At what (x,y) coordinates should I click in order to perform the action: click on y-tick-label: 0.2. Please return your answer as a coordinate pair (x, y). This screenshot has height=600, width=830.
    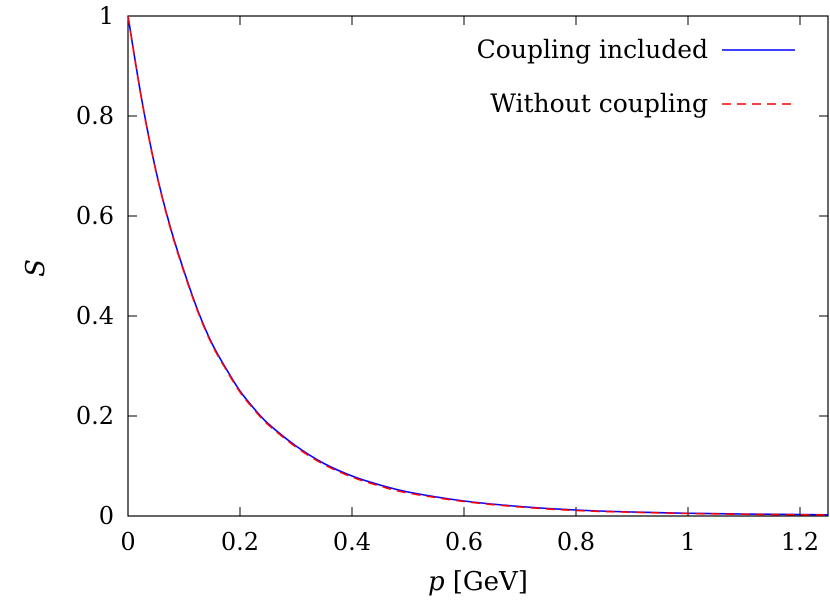
    Looking at the image, I should click on (95, 416).